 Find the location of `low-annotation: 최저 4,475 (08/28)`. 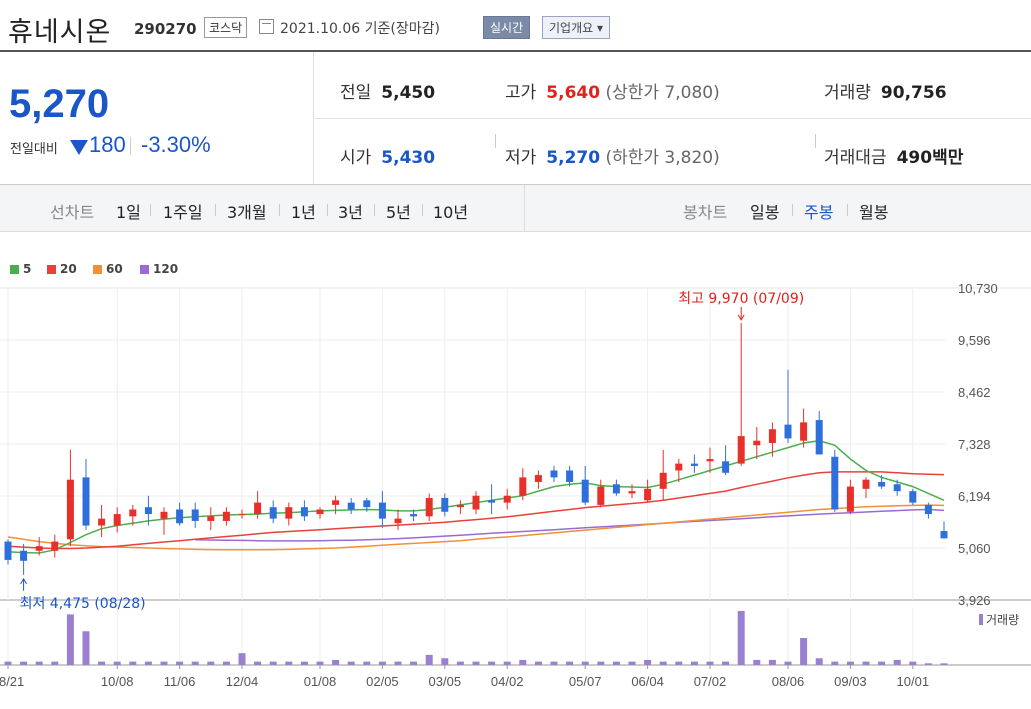

low-annotation: 최저 4,475 (08/28) is located at coordinates (83, 604).